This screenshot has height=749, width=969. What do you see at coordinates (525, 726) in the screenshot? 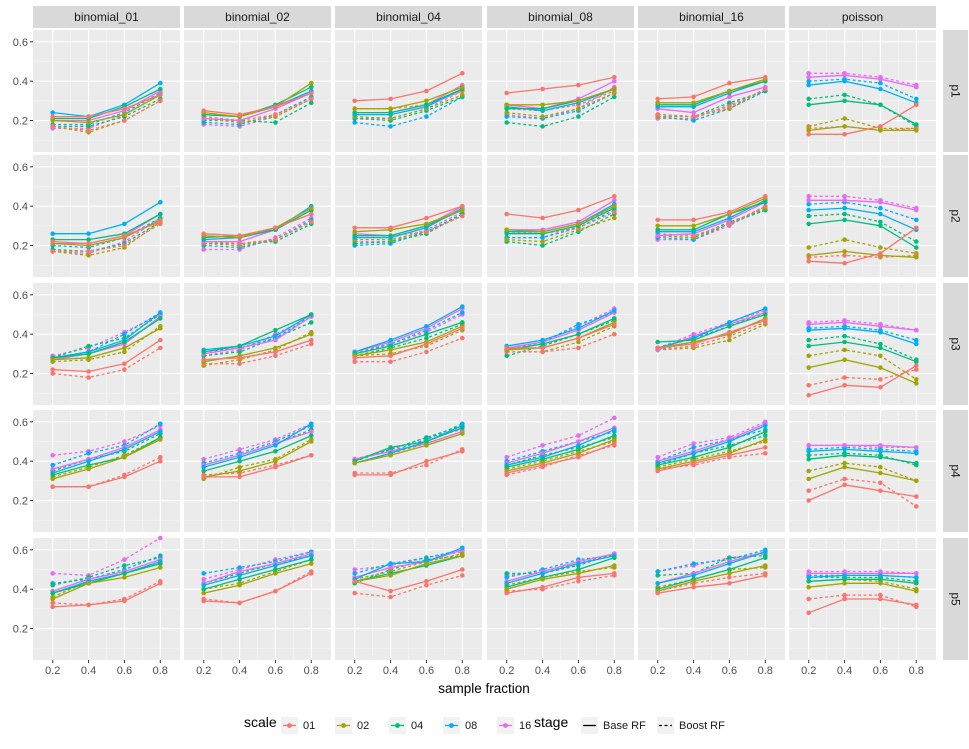
I see `legend-label-16: 16` at bounding box center [525, 726].